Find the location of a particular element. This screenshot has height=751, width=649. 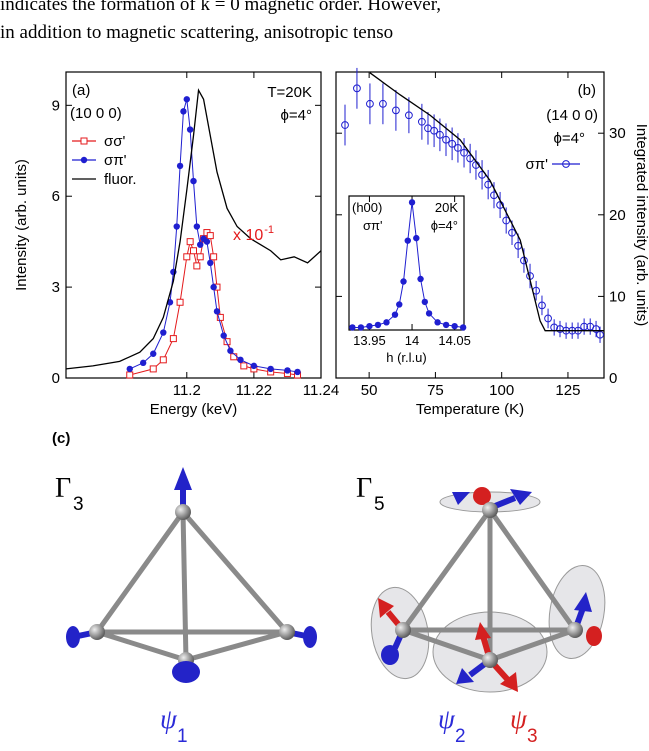

scale-note: x 10 is located at coordinates (248, 235).